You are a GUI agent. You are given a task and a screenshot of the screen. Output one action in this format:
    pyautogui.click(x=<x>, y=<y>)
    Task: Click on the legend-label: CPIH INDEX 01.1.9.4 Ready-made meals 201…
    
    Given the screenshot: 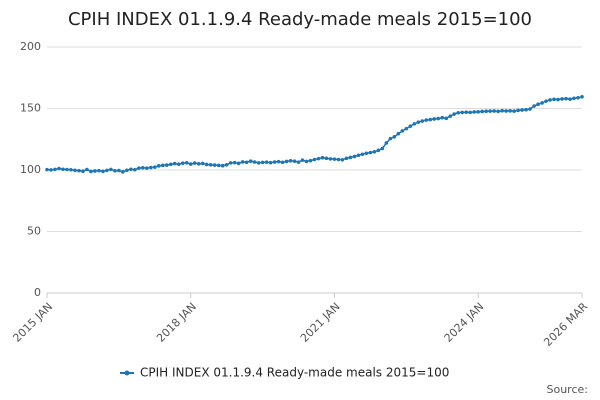 What is the action you would take?
    pyautogui.click(x=294, y=373)
    